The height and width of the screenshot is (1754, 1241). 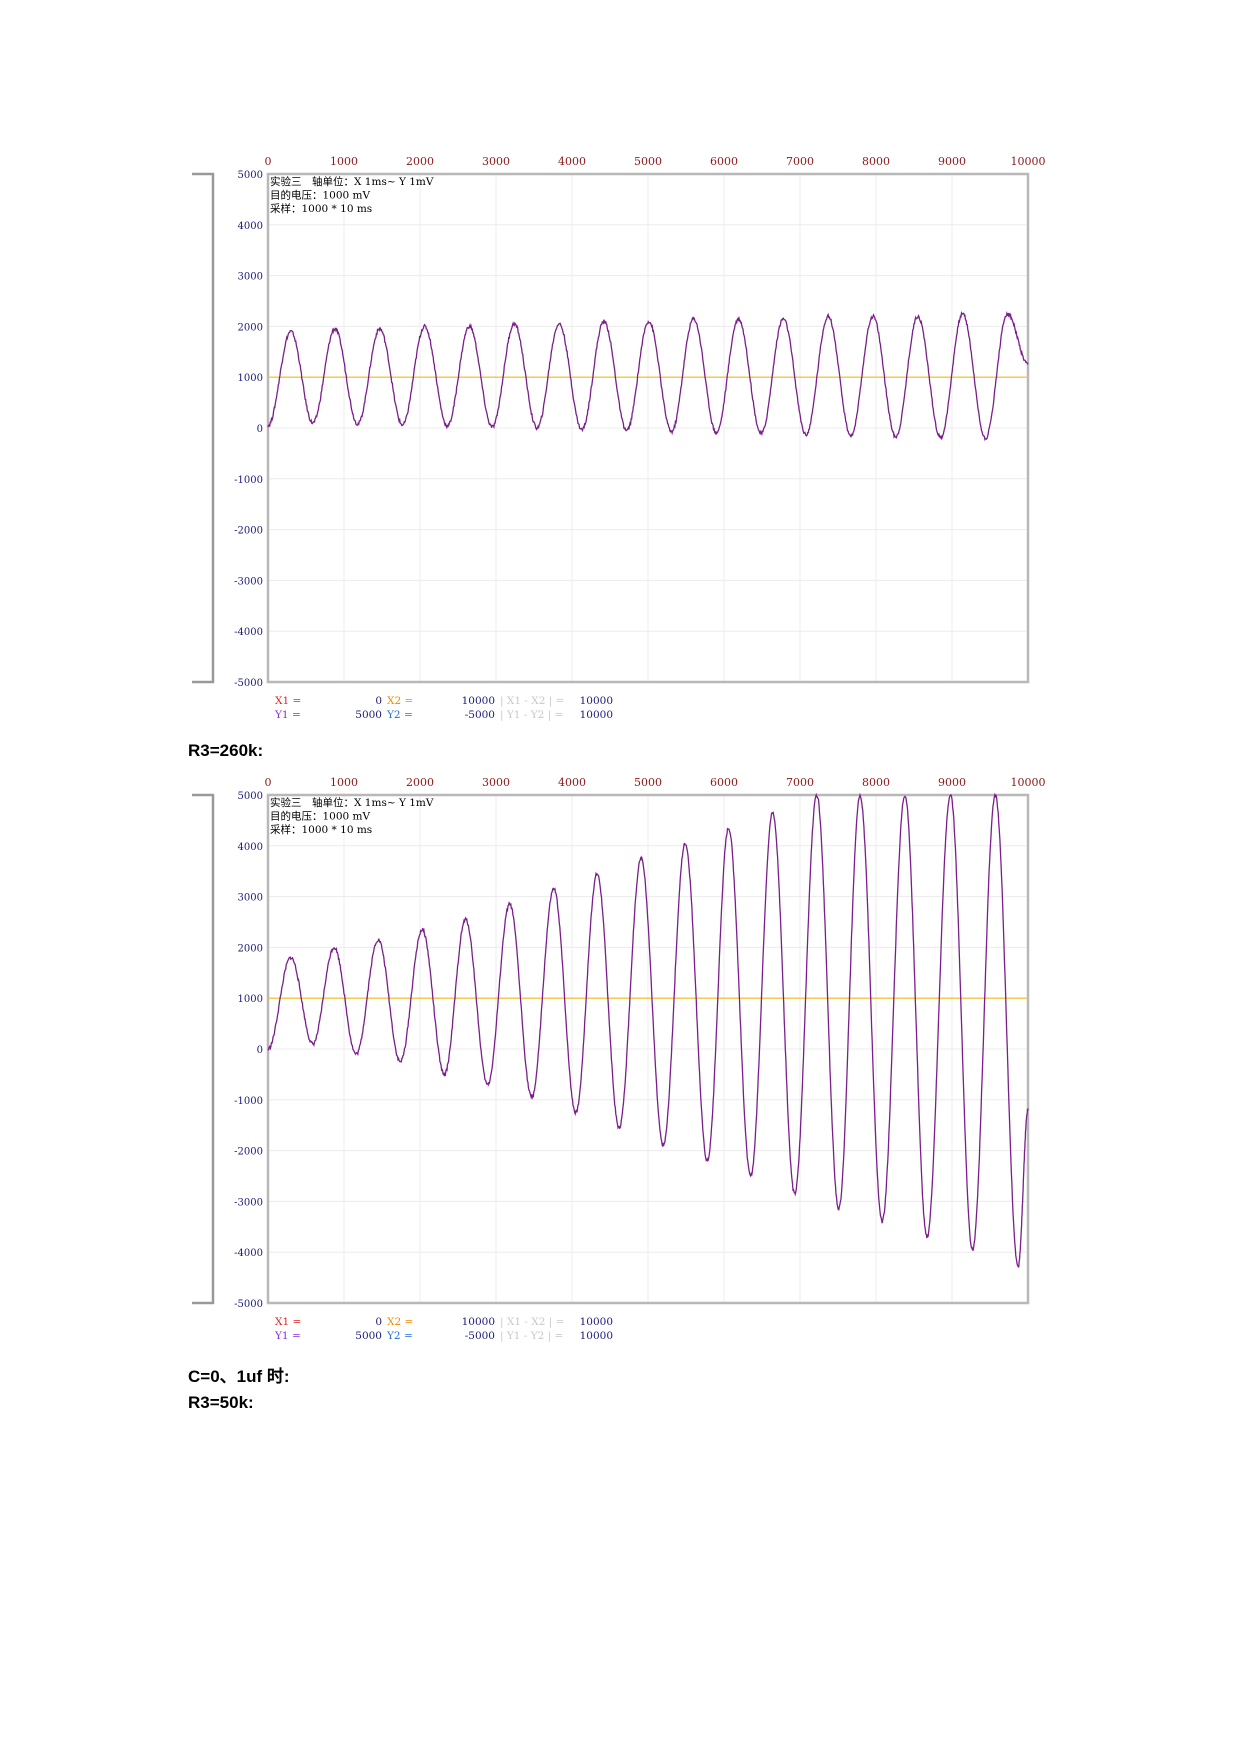 I want to click on heading-c-value: C=0、1uf 时:, so click(x=239, y=1376).